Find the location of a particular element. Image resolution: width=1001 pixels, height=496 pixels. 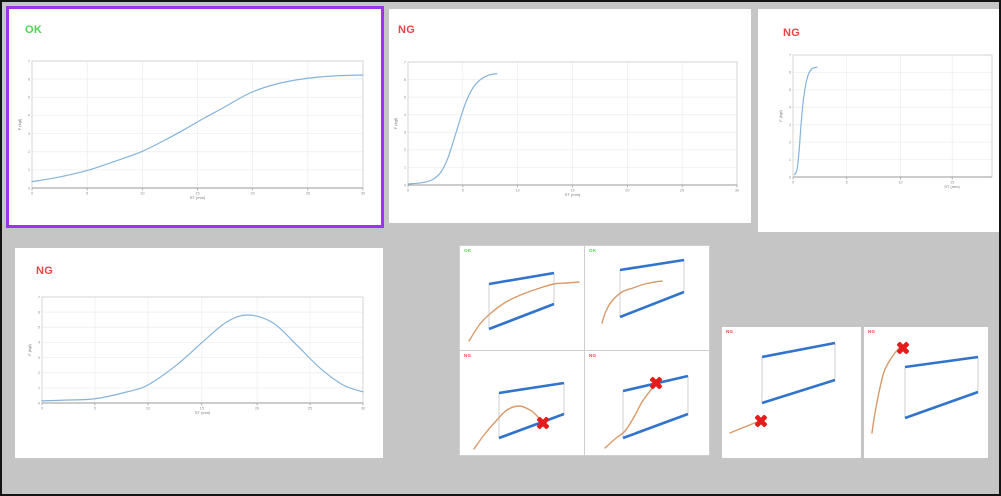

panel-ng-vertical-sigmoid: NG 0 1 2 3 4 5 6 7 0 5 10 15 ST (mm) F (kgf) is located at coordinates (878, 120).